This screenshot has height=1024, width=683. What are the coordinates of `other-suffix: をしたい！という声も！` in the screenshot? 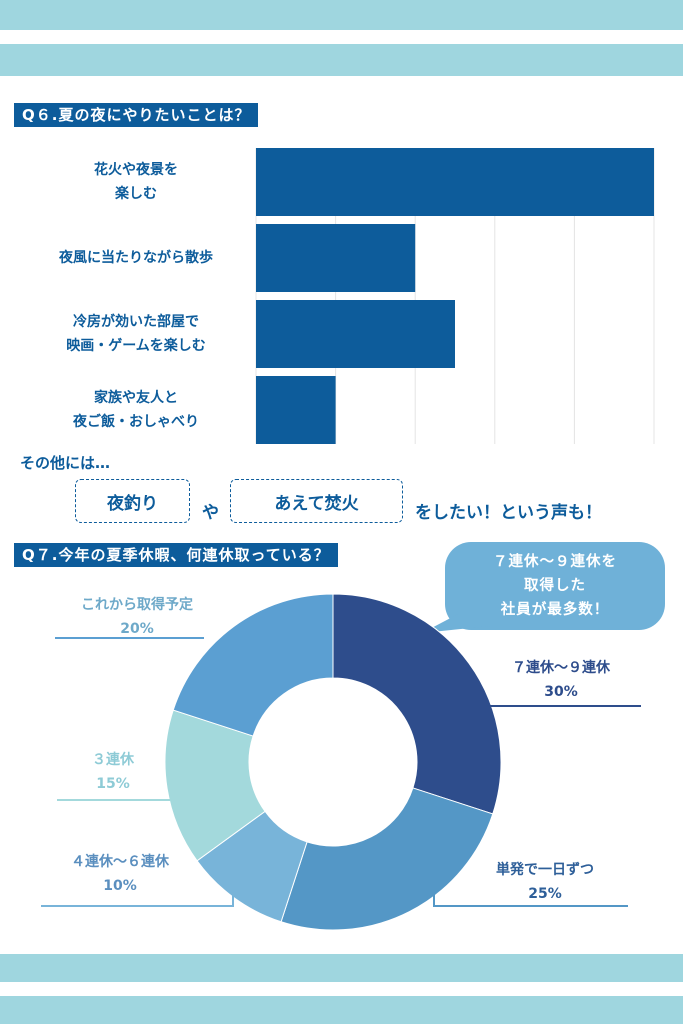 It's located at (508, 513).